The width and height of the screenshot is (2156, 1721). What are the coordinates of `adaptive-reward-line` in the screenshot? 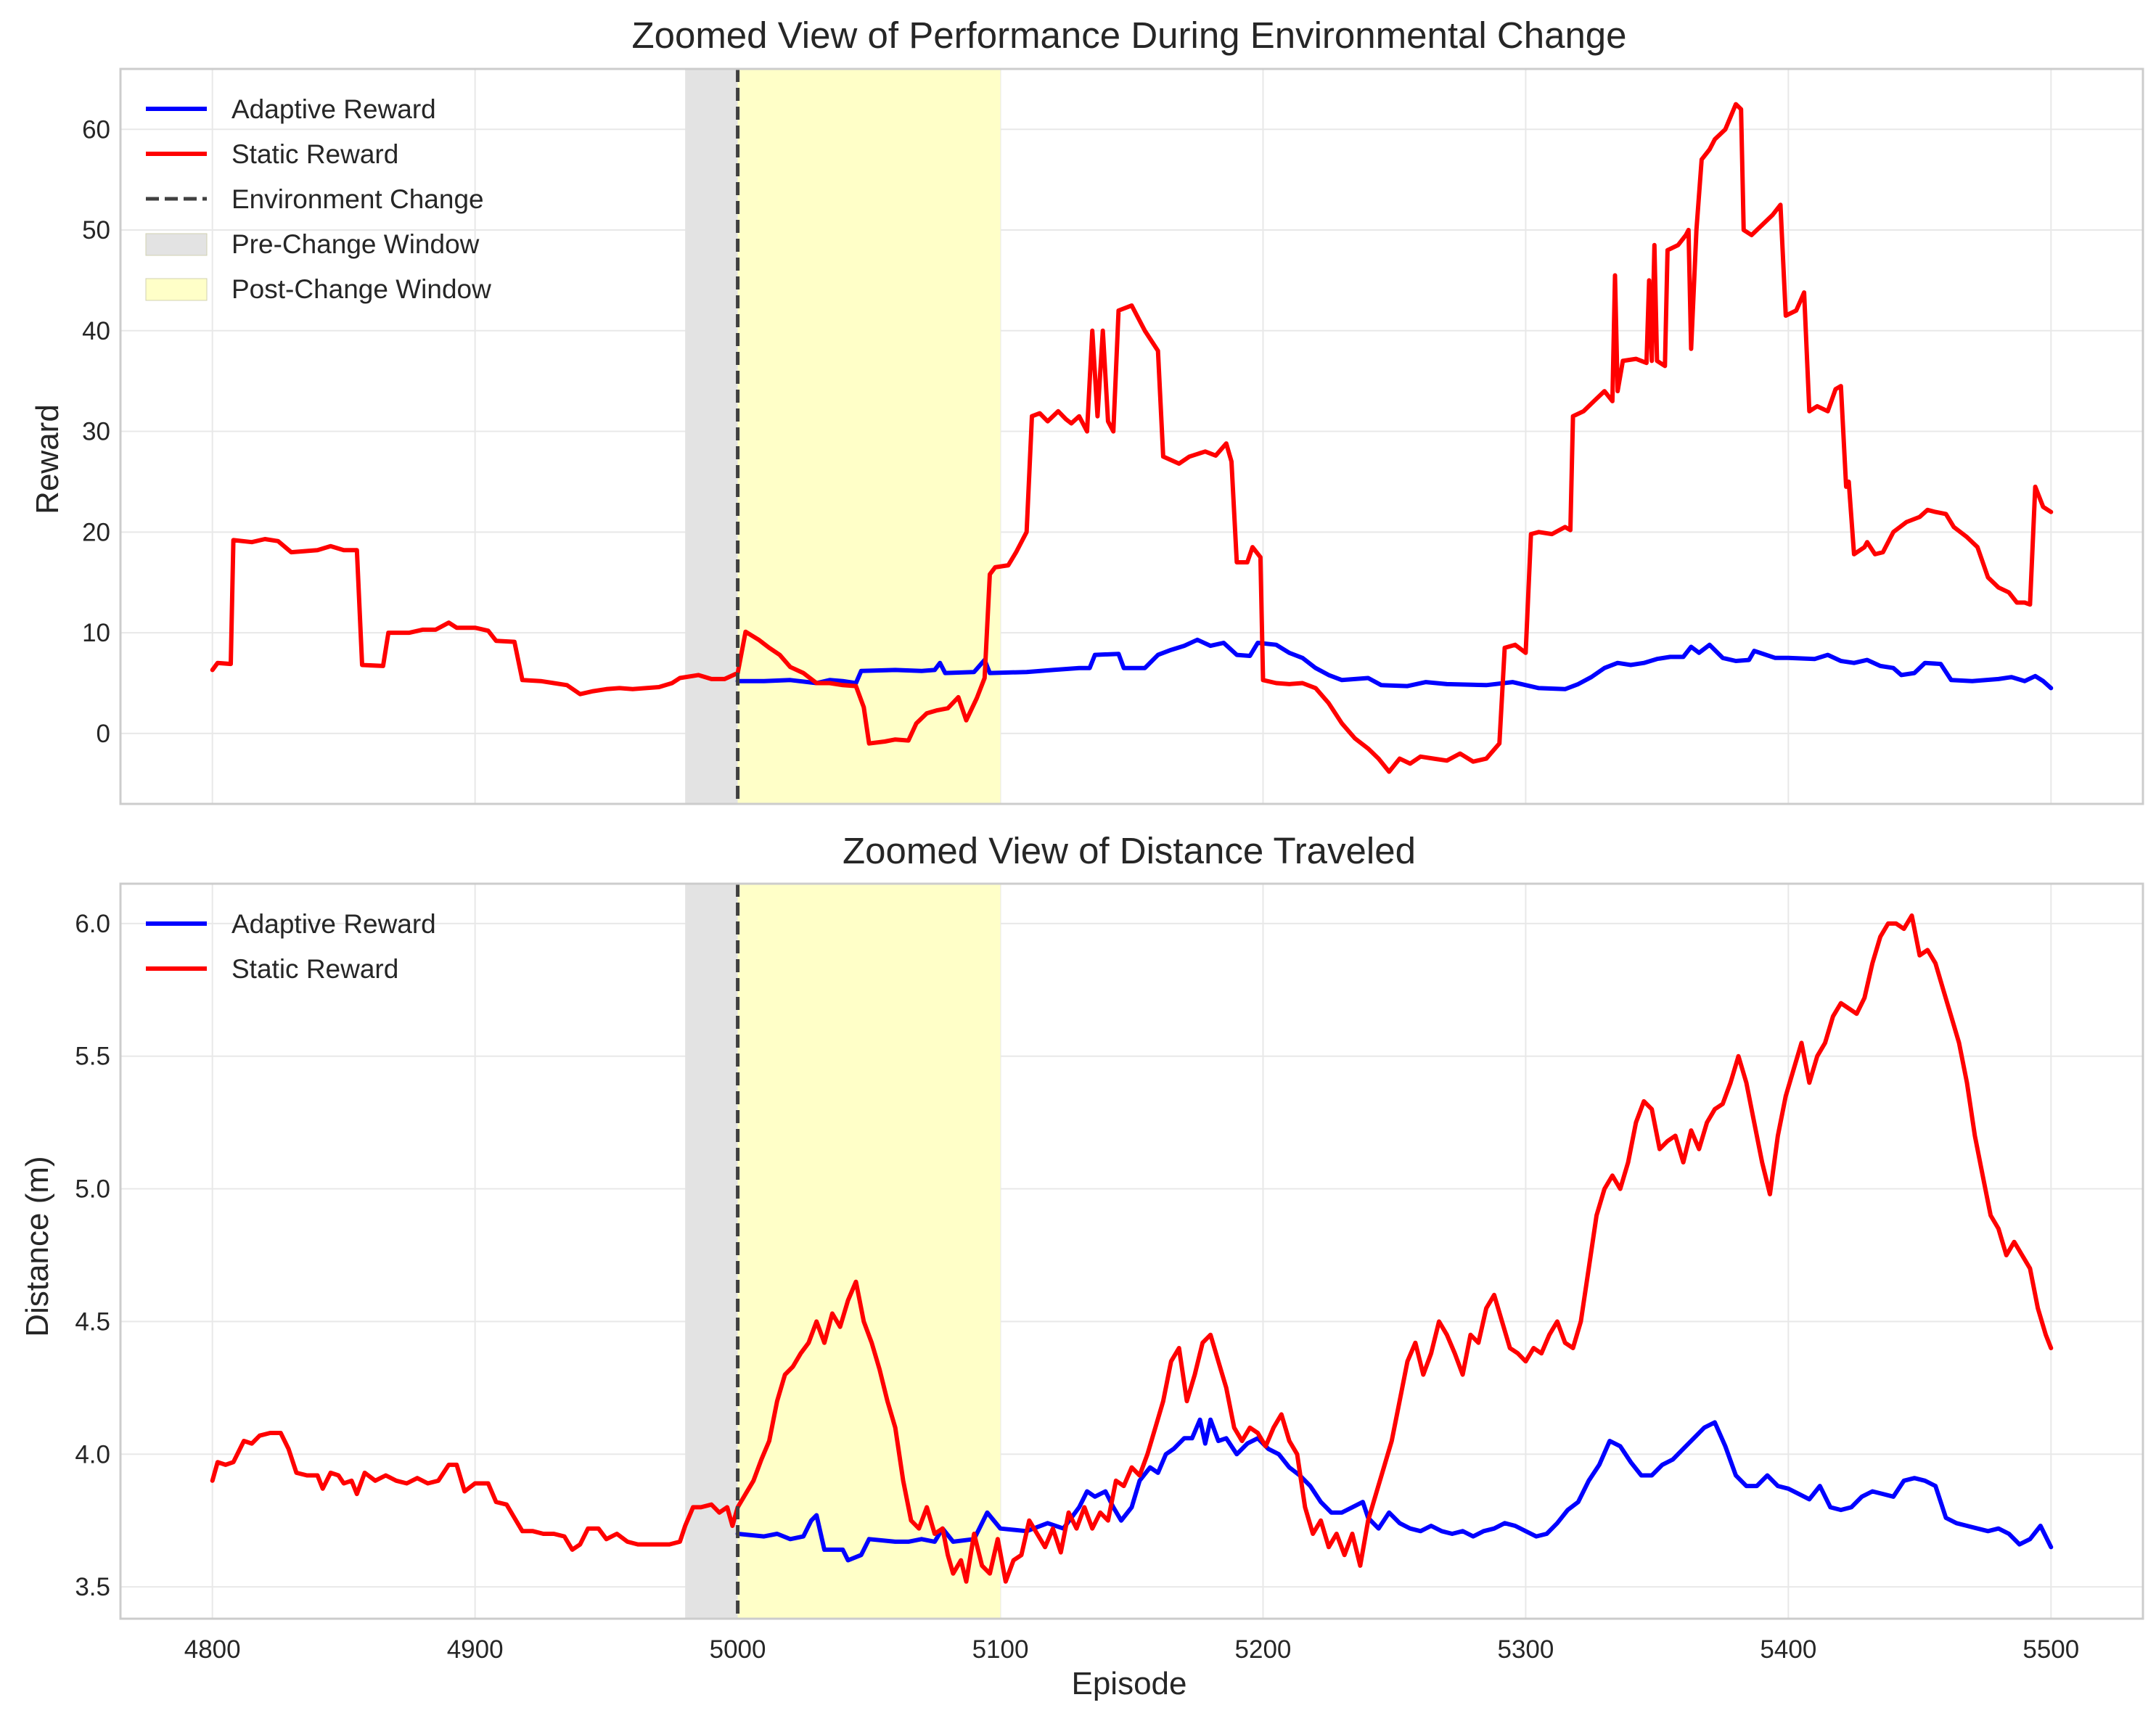 It's located at (1394, 1490).